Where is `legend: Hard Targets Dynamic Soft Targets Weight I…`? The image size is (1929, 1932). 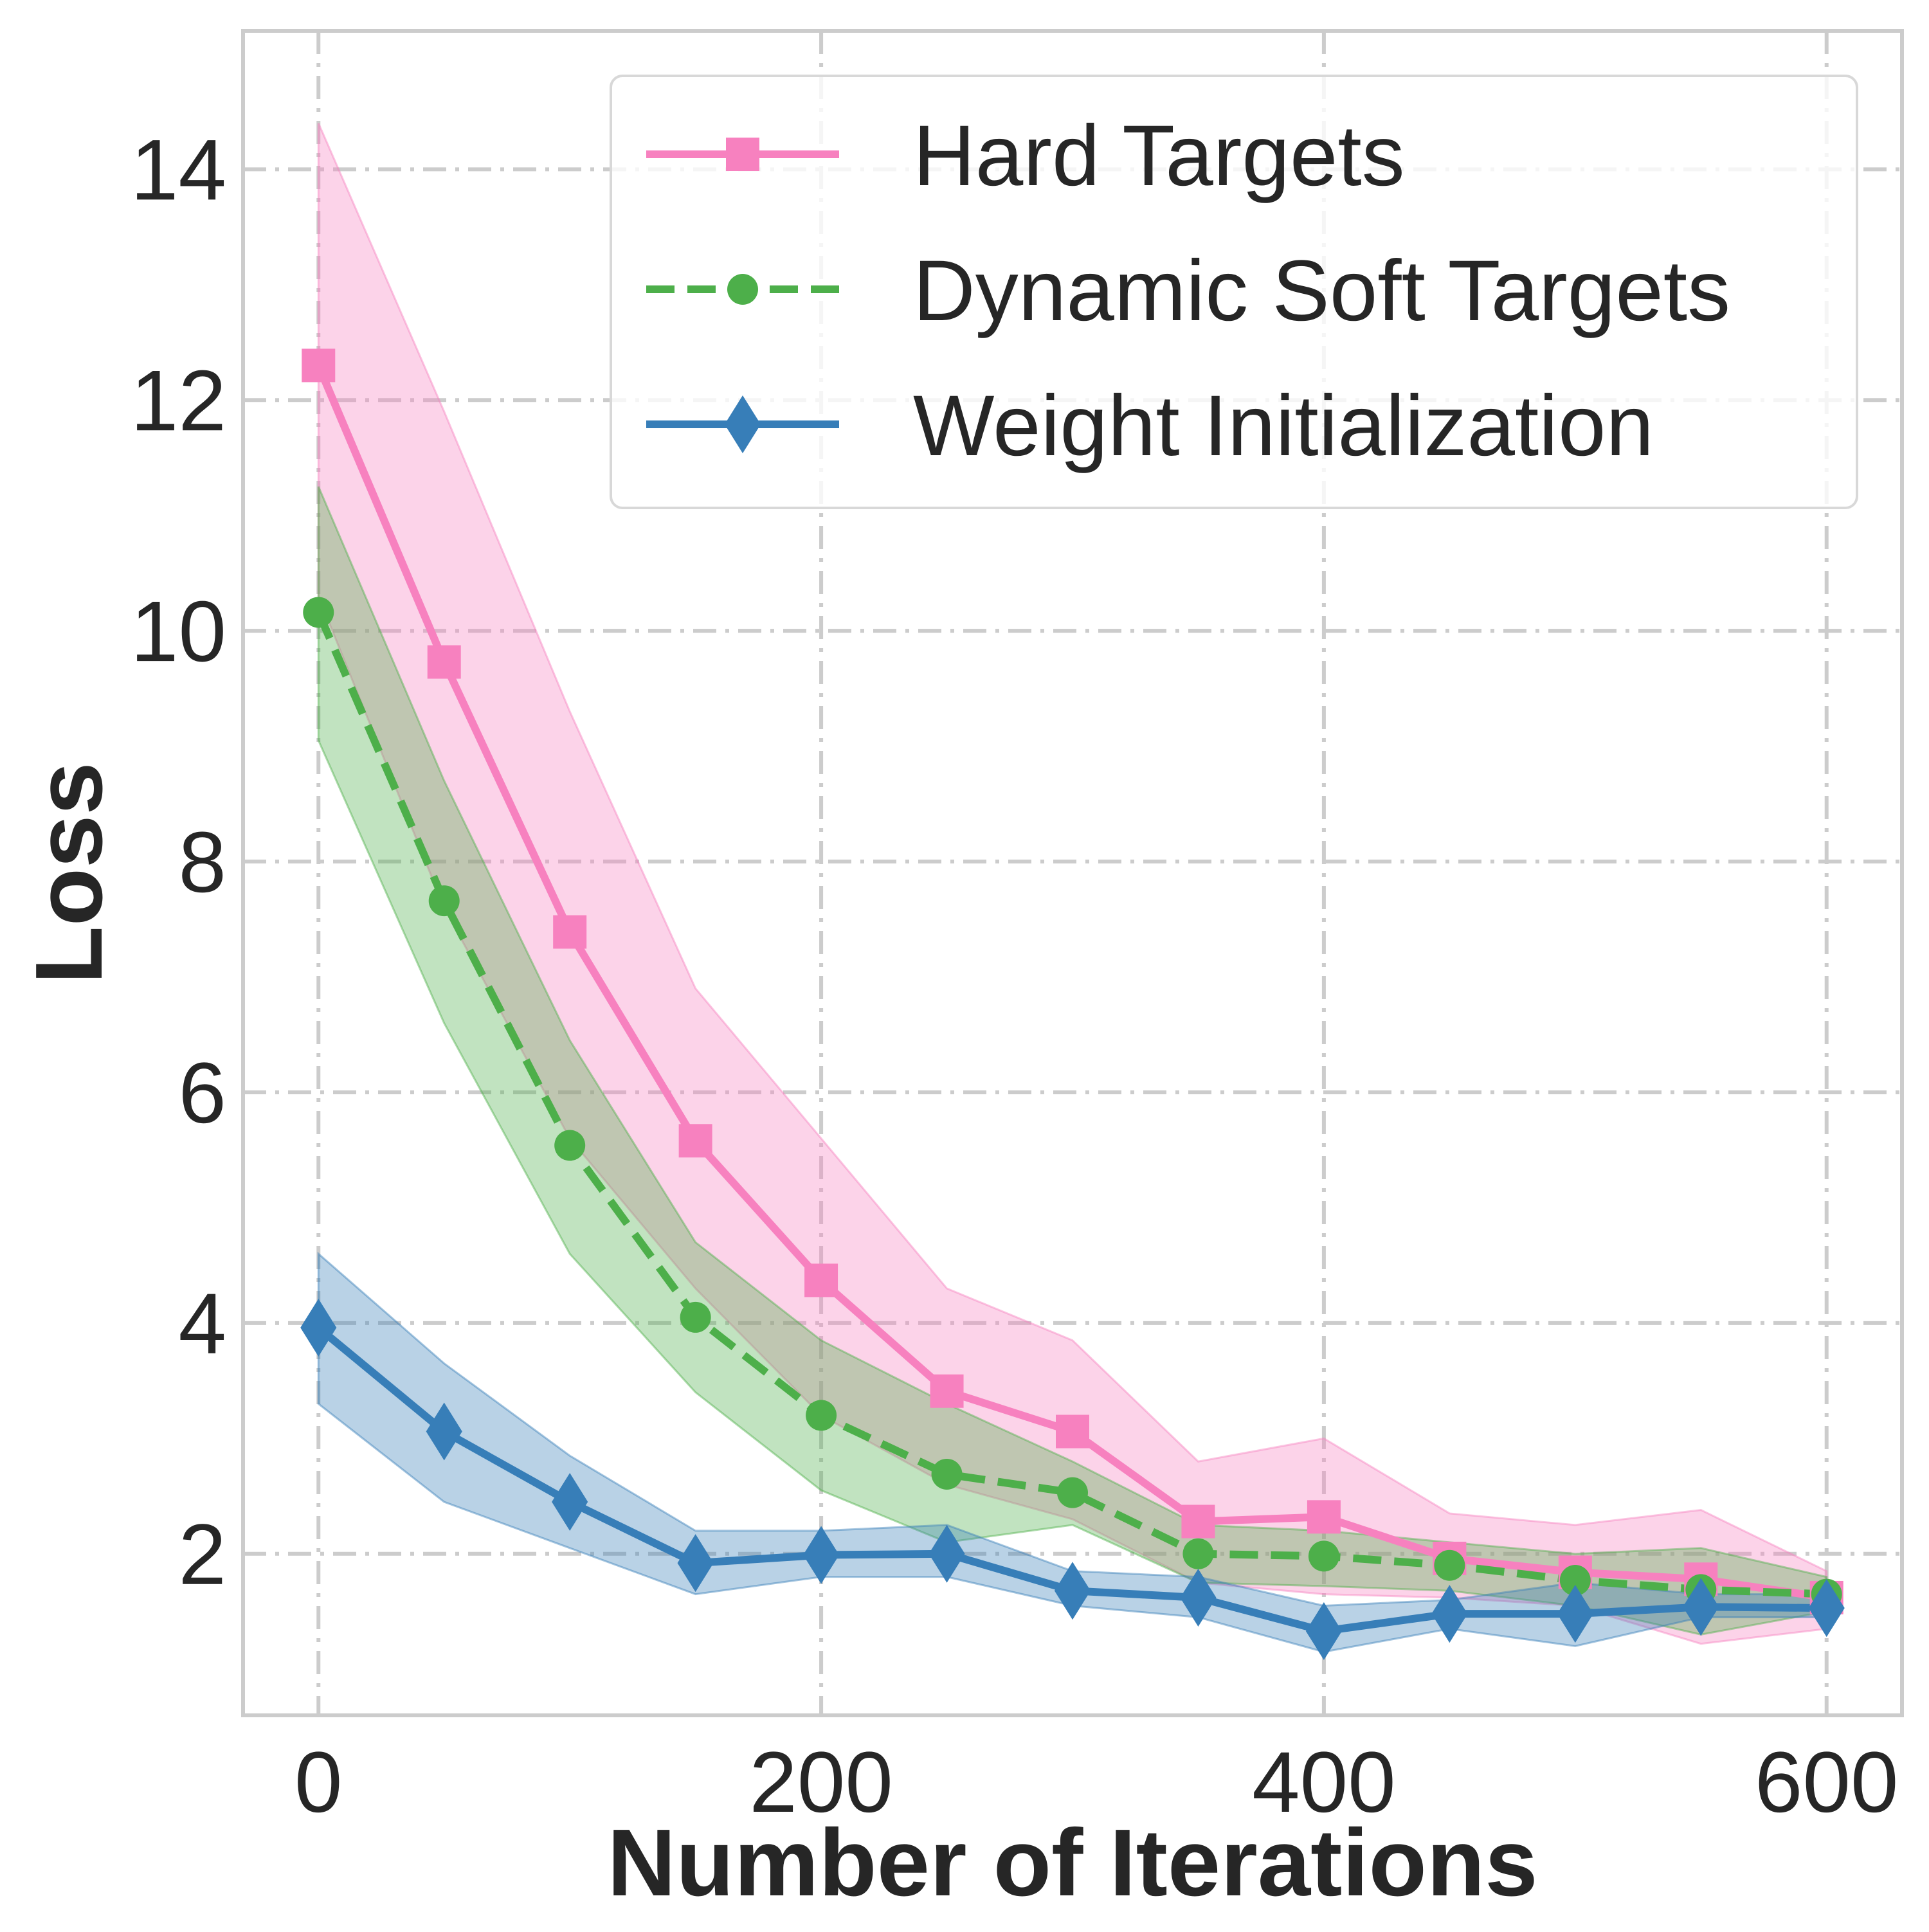
legend: Hard Targets Dynamic Soft Targets Weight I… is located at coordinates (1234, 292).